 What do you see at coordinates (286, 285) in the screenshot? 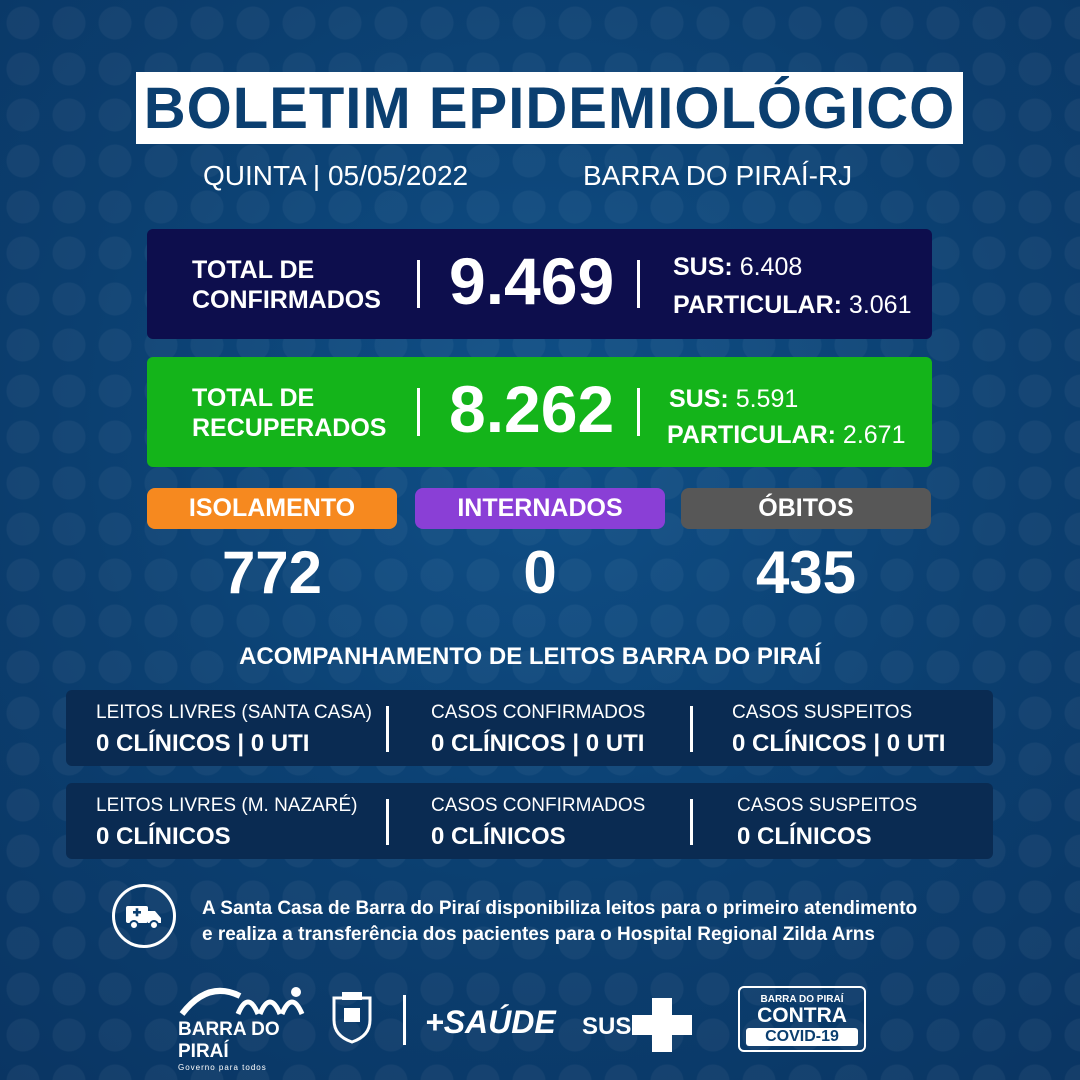
I see `confirmed-label: TOTAL DE CONFIRMADOS` at bounding box center [286, 285].